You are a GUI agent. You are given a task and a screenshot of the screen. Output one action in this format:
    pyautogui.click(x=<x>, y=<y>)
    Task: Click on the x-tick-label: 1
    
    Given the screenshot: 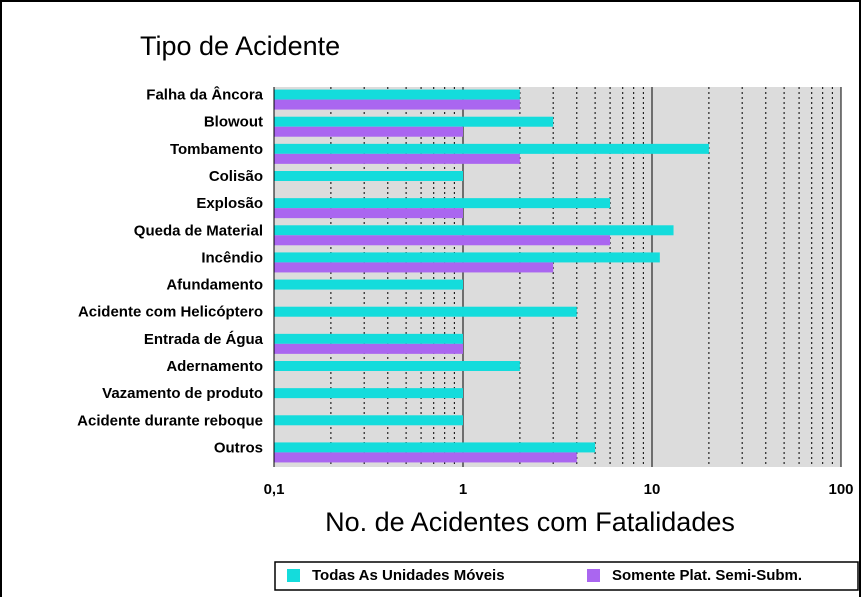 What is the action you would take?
    pyautogui.click(x=463, y=489)
    